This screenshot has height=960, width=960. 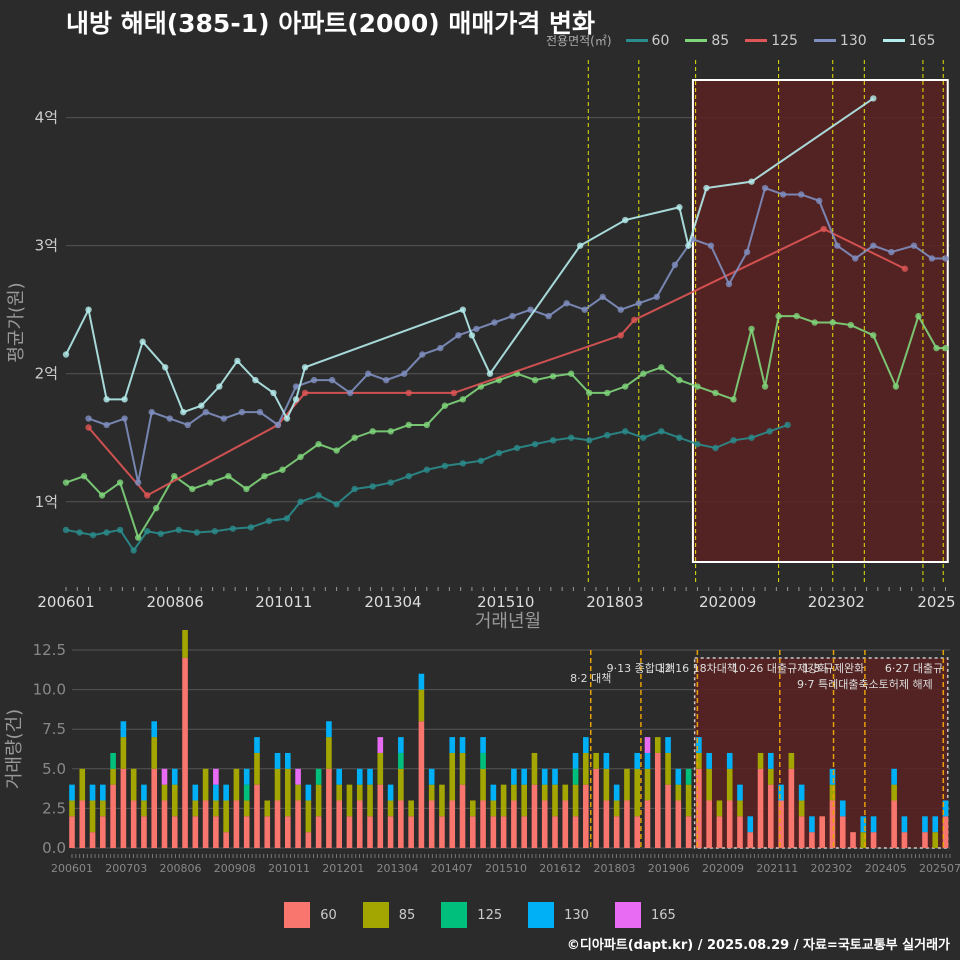 I want to click on legend-swatch, so click(x=541, y=915).